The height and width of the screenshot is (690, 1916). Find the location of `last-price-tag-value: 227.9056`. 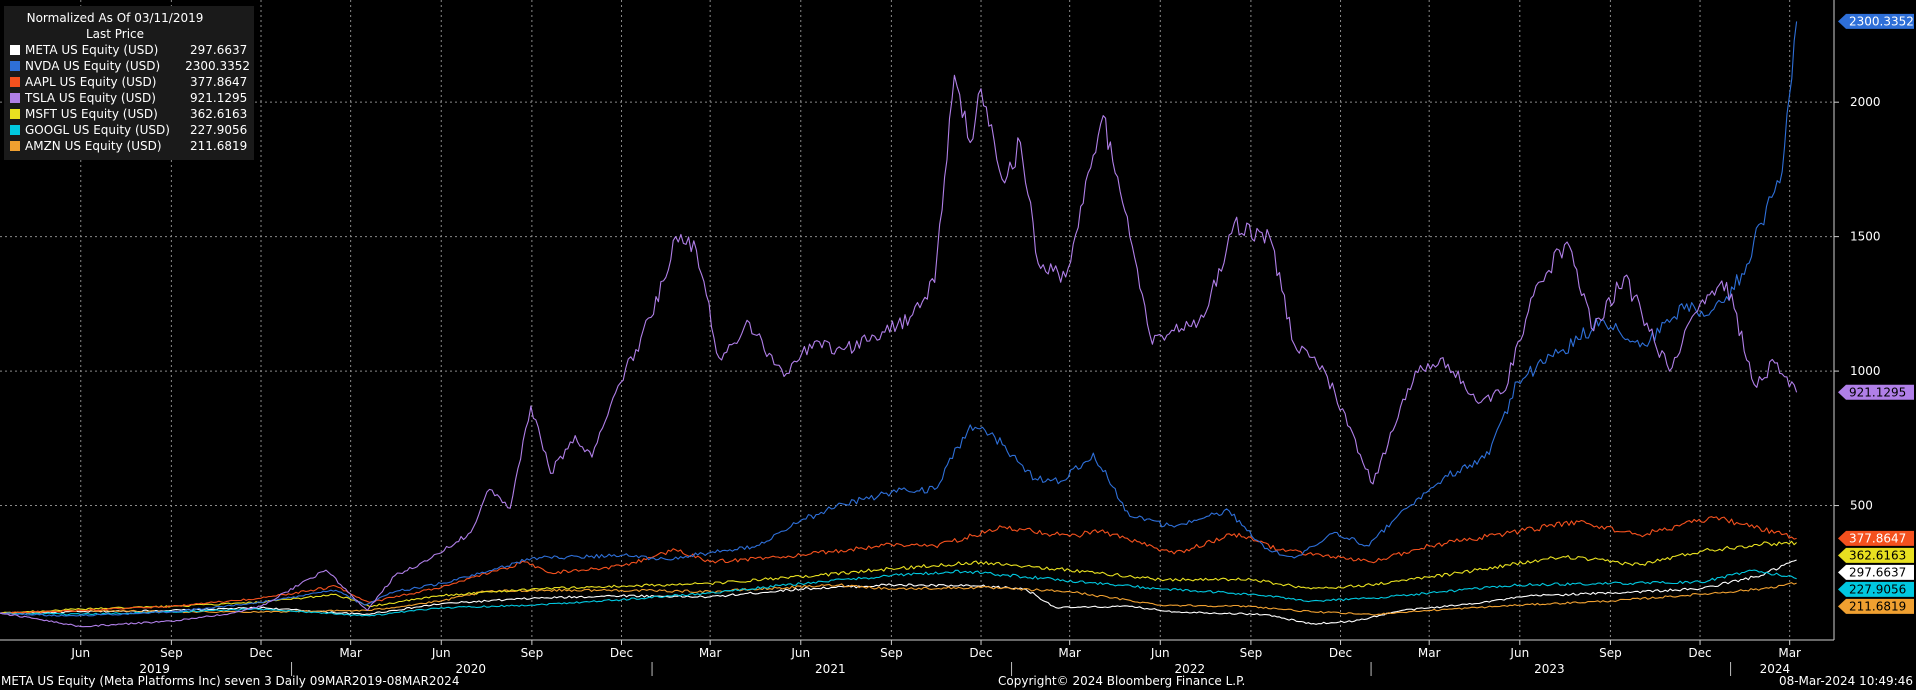

last-price-tag-value: 227.9056 is located at coordinates (1877, 589).